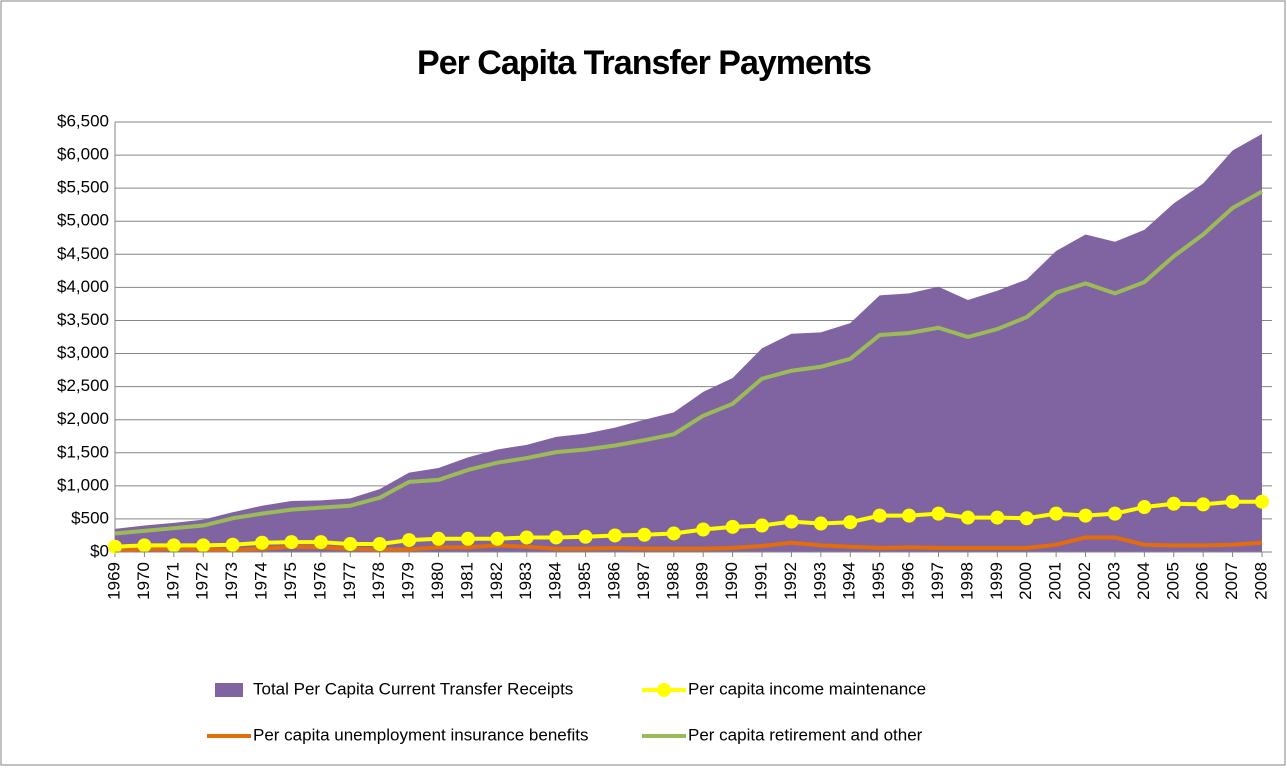 This screenshot has width=1287, height=768. I want to click on x-tick-label: 2003, so click(1113, 581).